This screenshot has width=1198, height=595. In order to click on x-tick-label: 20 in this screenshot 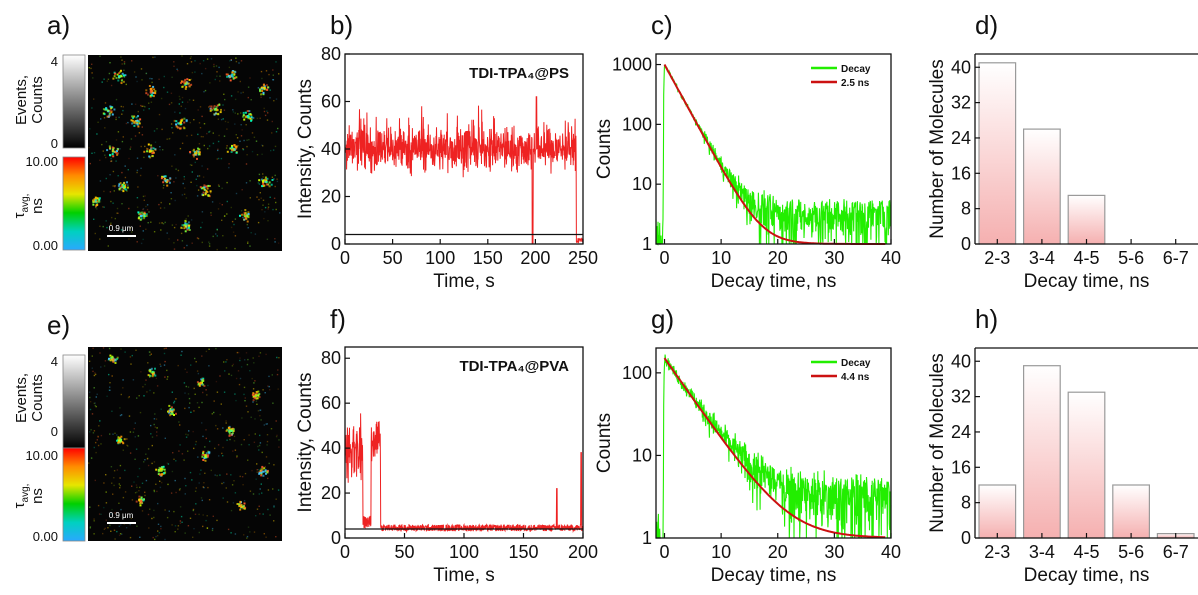, I will do `click(778, 552)`.